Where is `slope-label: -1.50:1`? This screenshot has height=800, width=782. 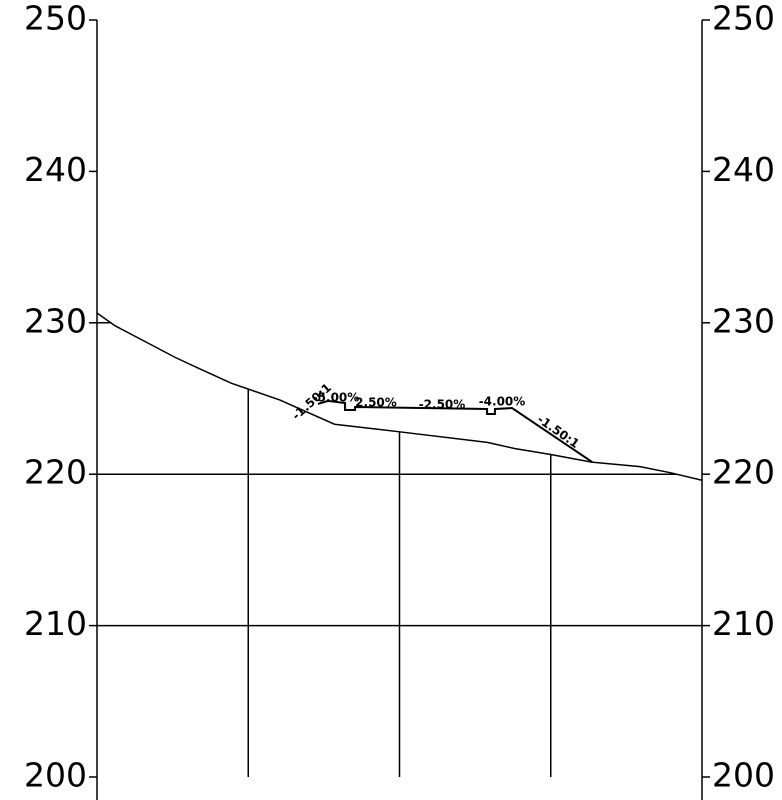 slope-label: -1.50:1 is located at coordinates (558, 431).